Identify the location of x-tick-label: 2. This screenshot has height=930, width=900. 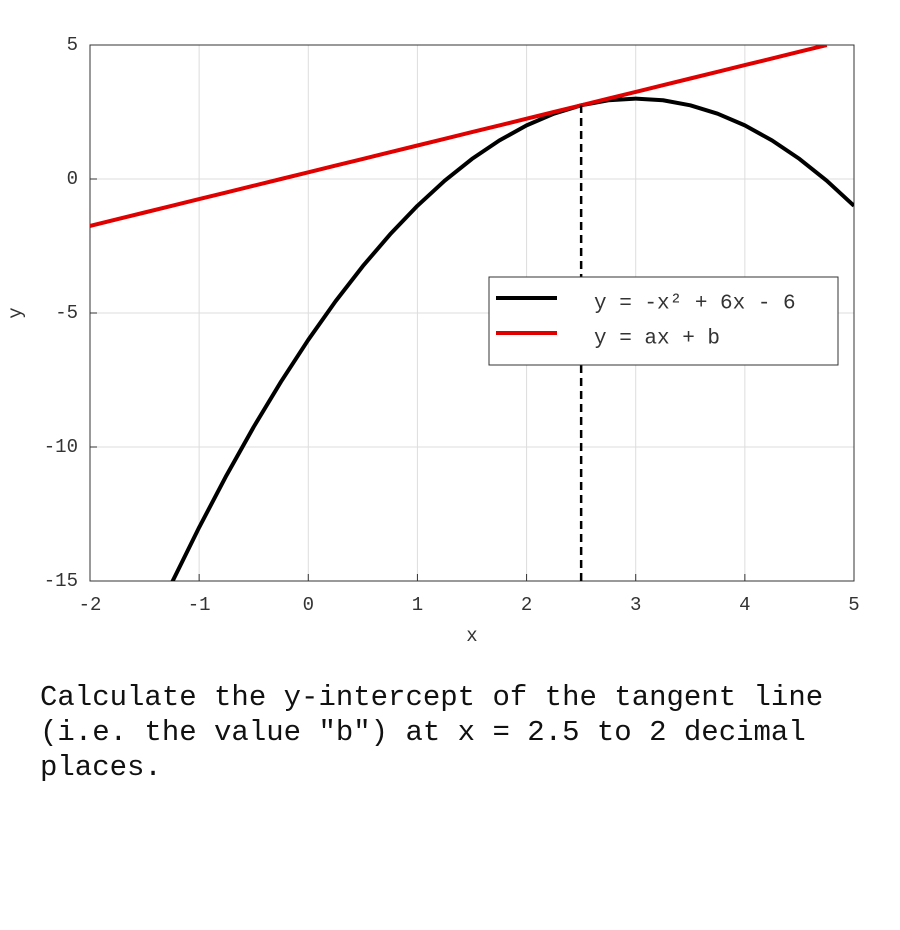
(526, 605).